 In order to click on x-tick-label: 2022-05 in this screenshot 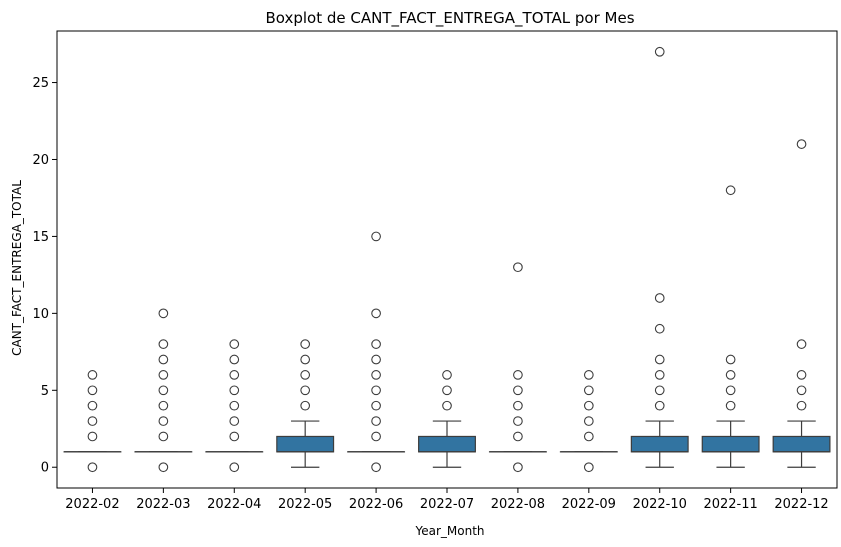, I will do `click(305, 504)`.